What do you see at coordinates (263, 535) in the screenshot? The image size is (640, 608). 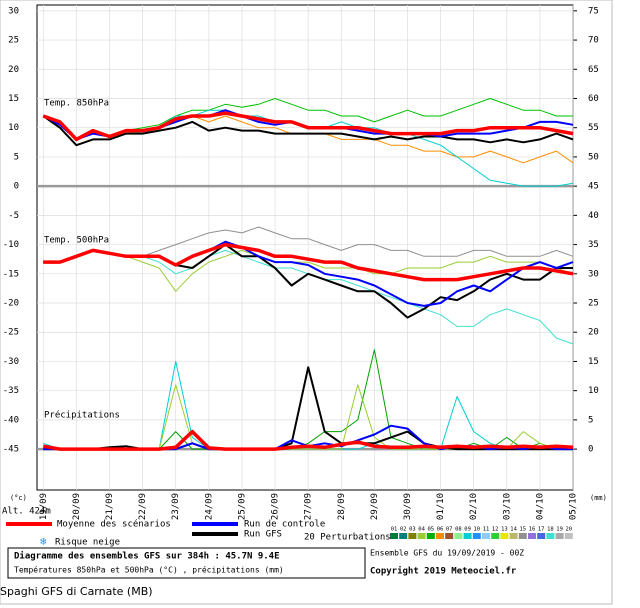 I see `legend-gfs: Run GFS` at bounding box center [263, 535].